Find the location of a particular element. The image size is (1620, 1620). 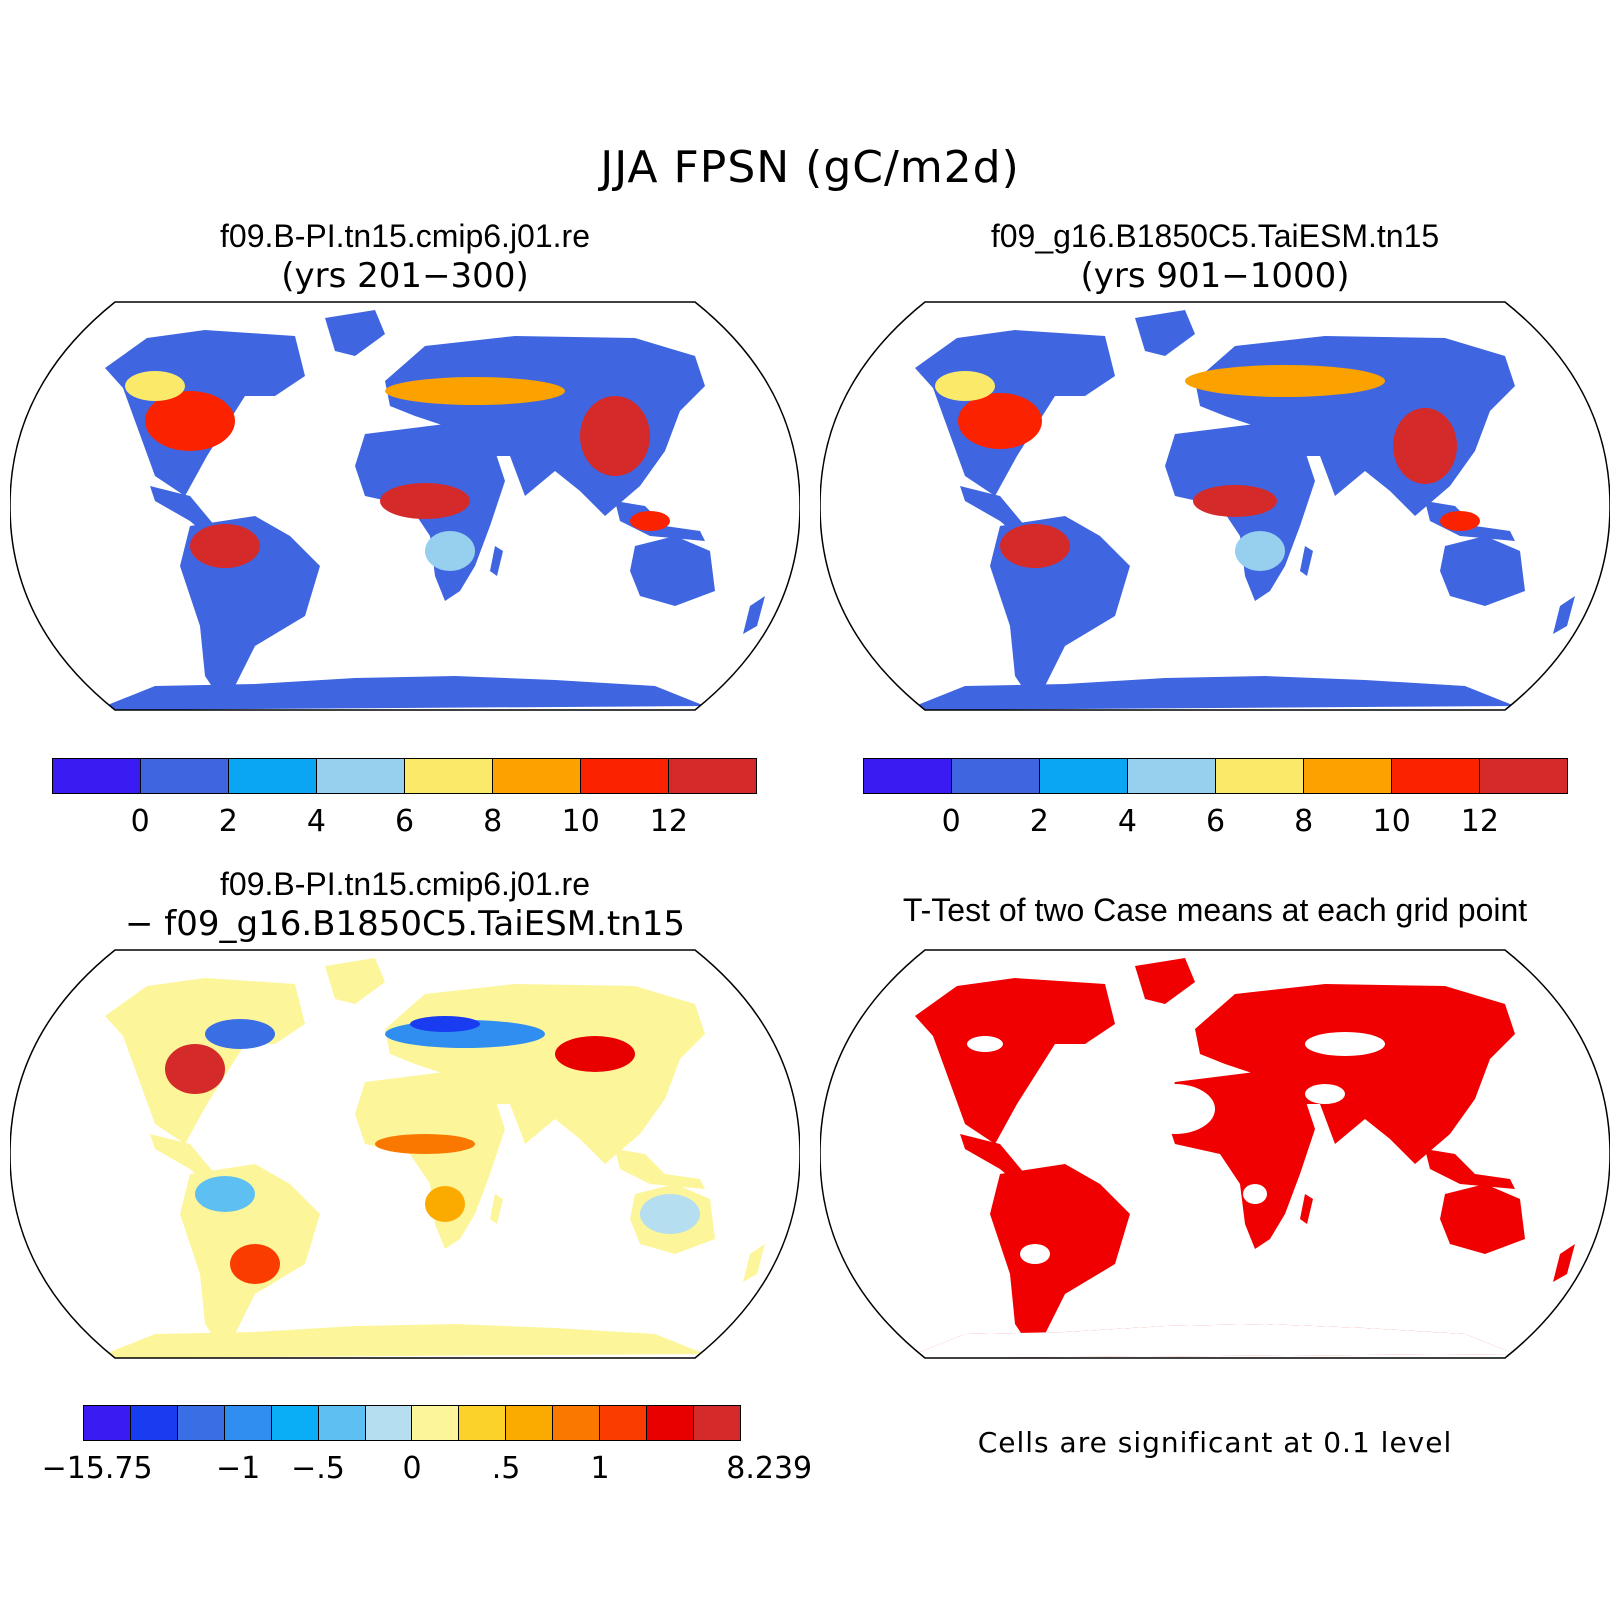

panel-1-title: f09.B-PI.tn15.cmip6.j01.re is located at coordinates (405, 236).